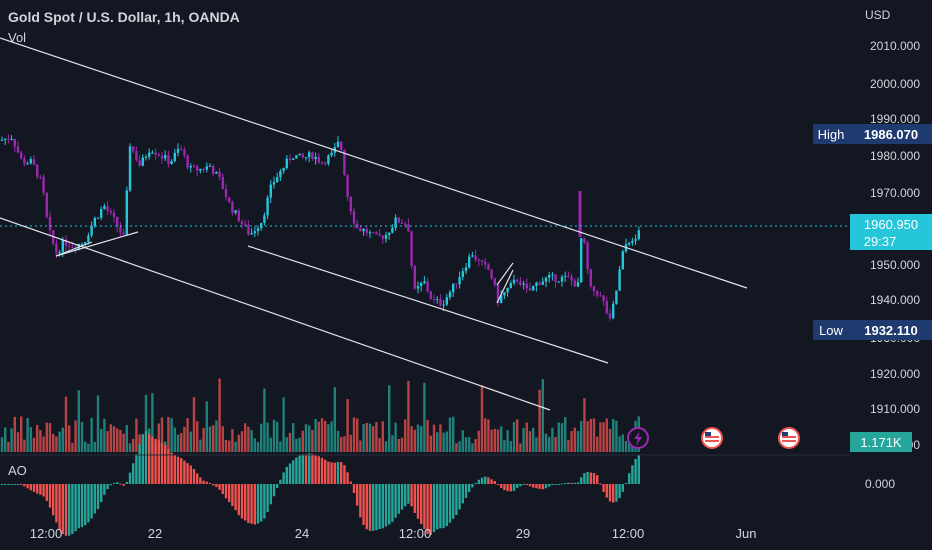  Describe the element at coordinates (891, 330) in the screenshot. I see `low-value: 1932.110` at that location.